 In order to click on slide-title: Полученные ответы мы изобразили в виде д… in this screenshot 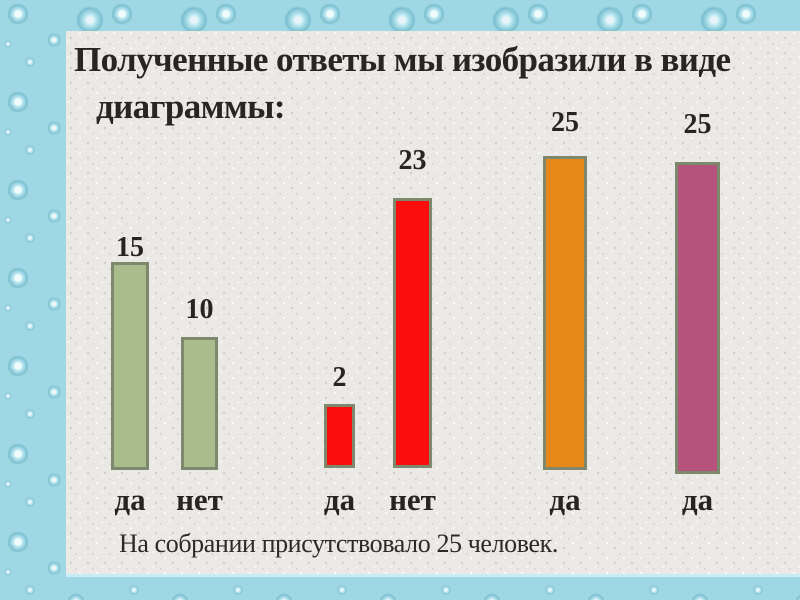, I will do `click(432, 83)`.